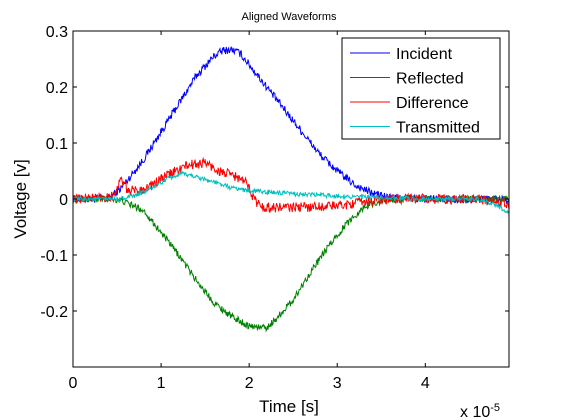  Describe the element at coordinates (20, 198) in the screenshot. I see `y-axis-label: Voltage [v]` at that location.